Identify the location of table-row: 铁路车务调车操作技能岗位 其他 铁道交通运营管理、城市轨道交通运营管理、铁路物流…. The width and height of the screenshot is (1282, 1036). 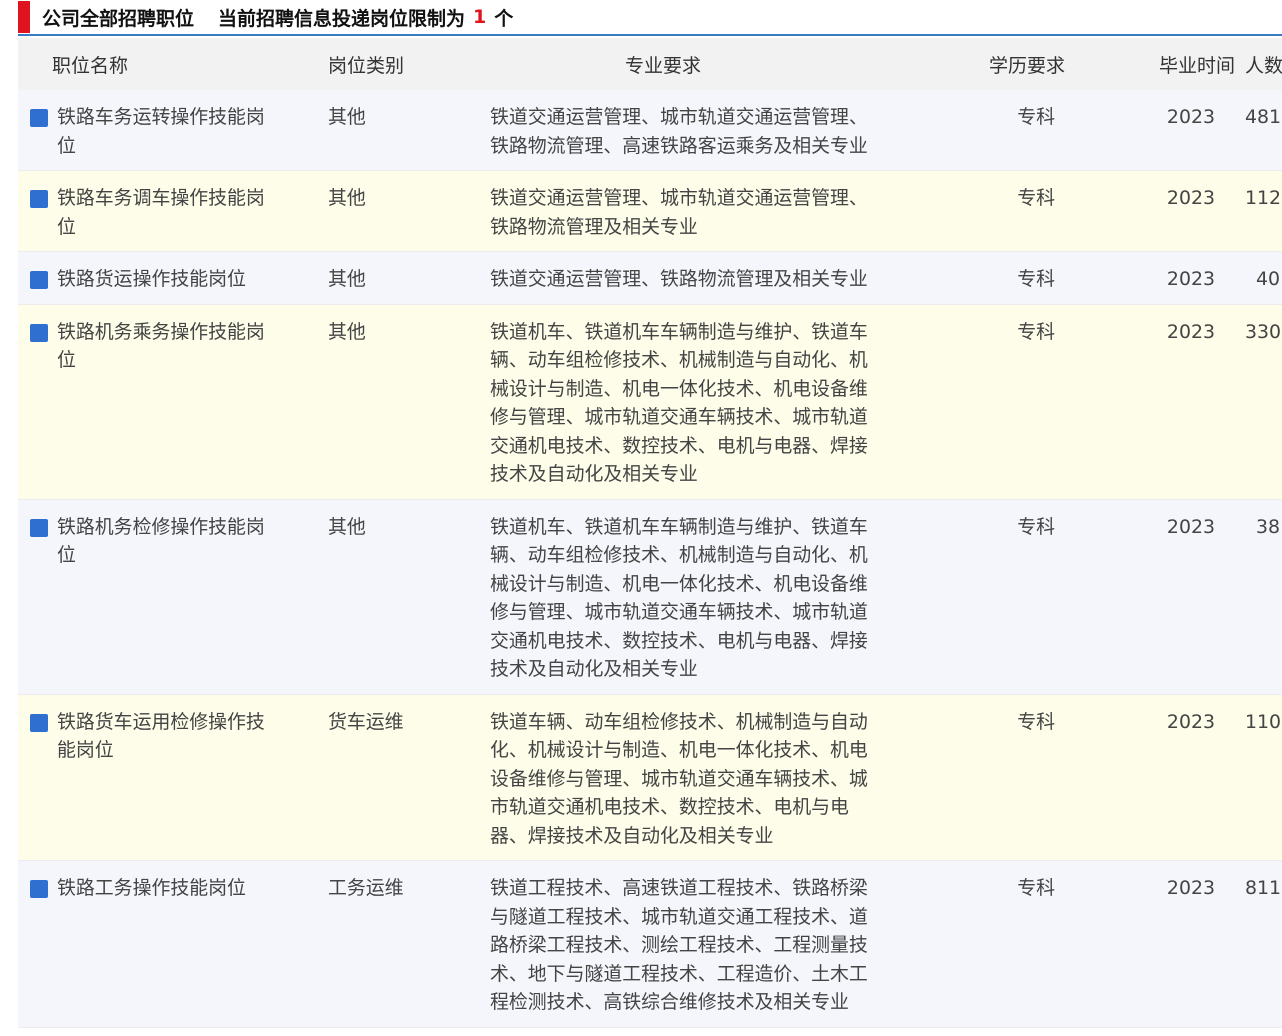
(650, 211).